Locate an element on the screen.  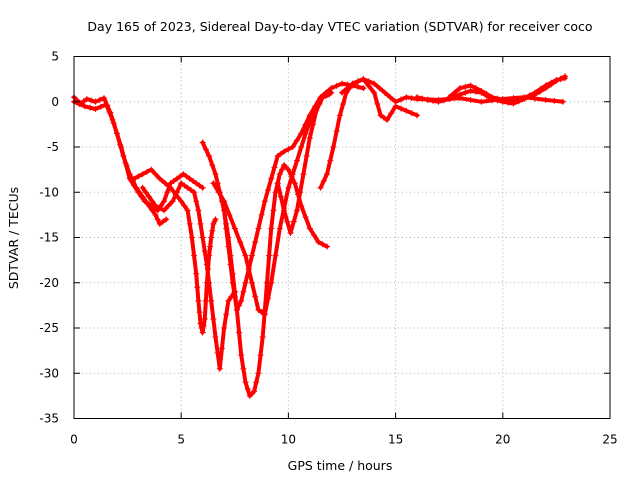
y-tick-label: -20 is located at coordinates (49, 283).